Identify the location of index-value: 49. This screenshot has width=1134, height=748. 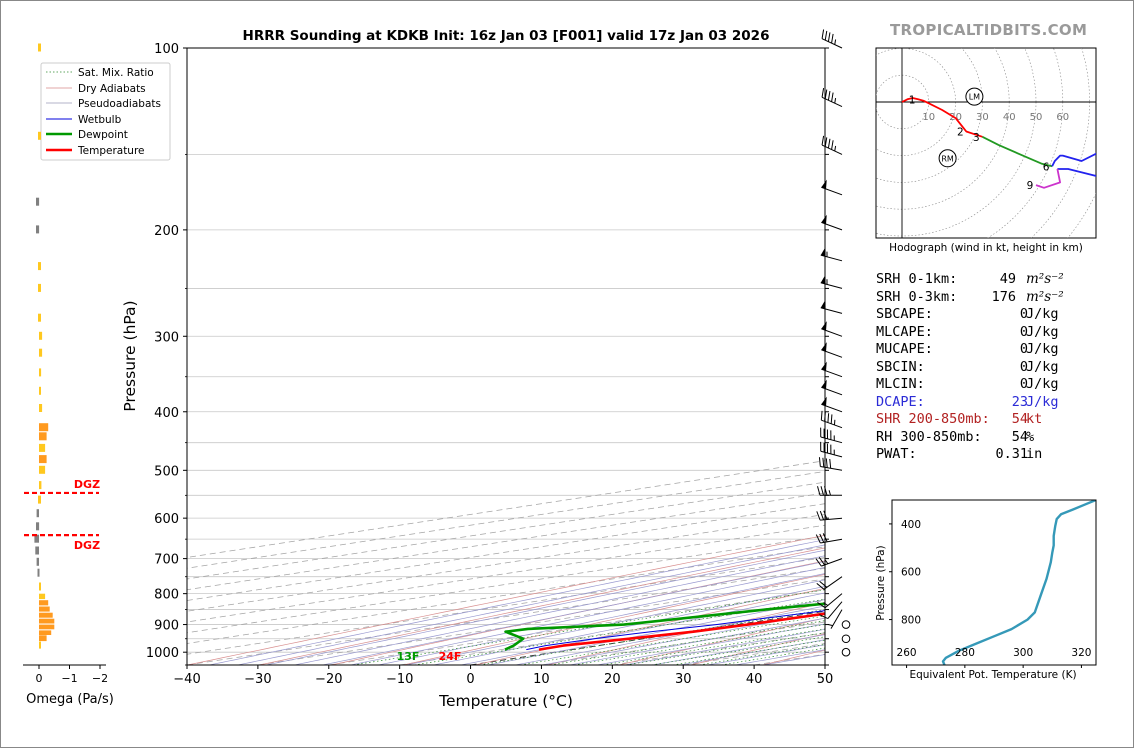
(1007, 279).